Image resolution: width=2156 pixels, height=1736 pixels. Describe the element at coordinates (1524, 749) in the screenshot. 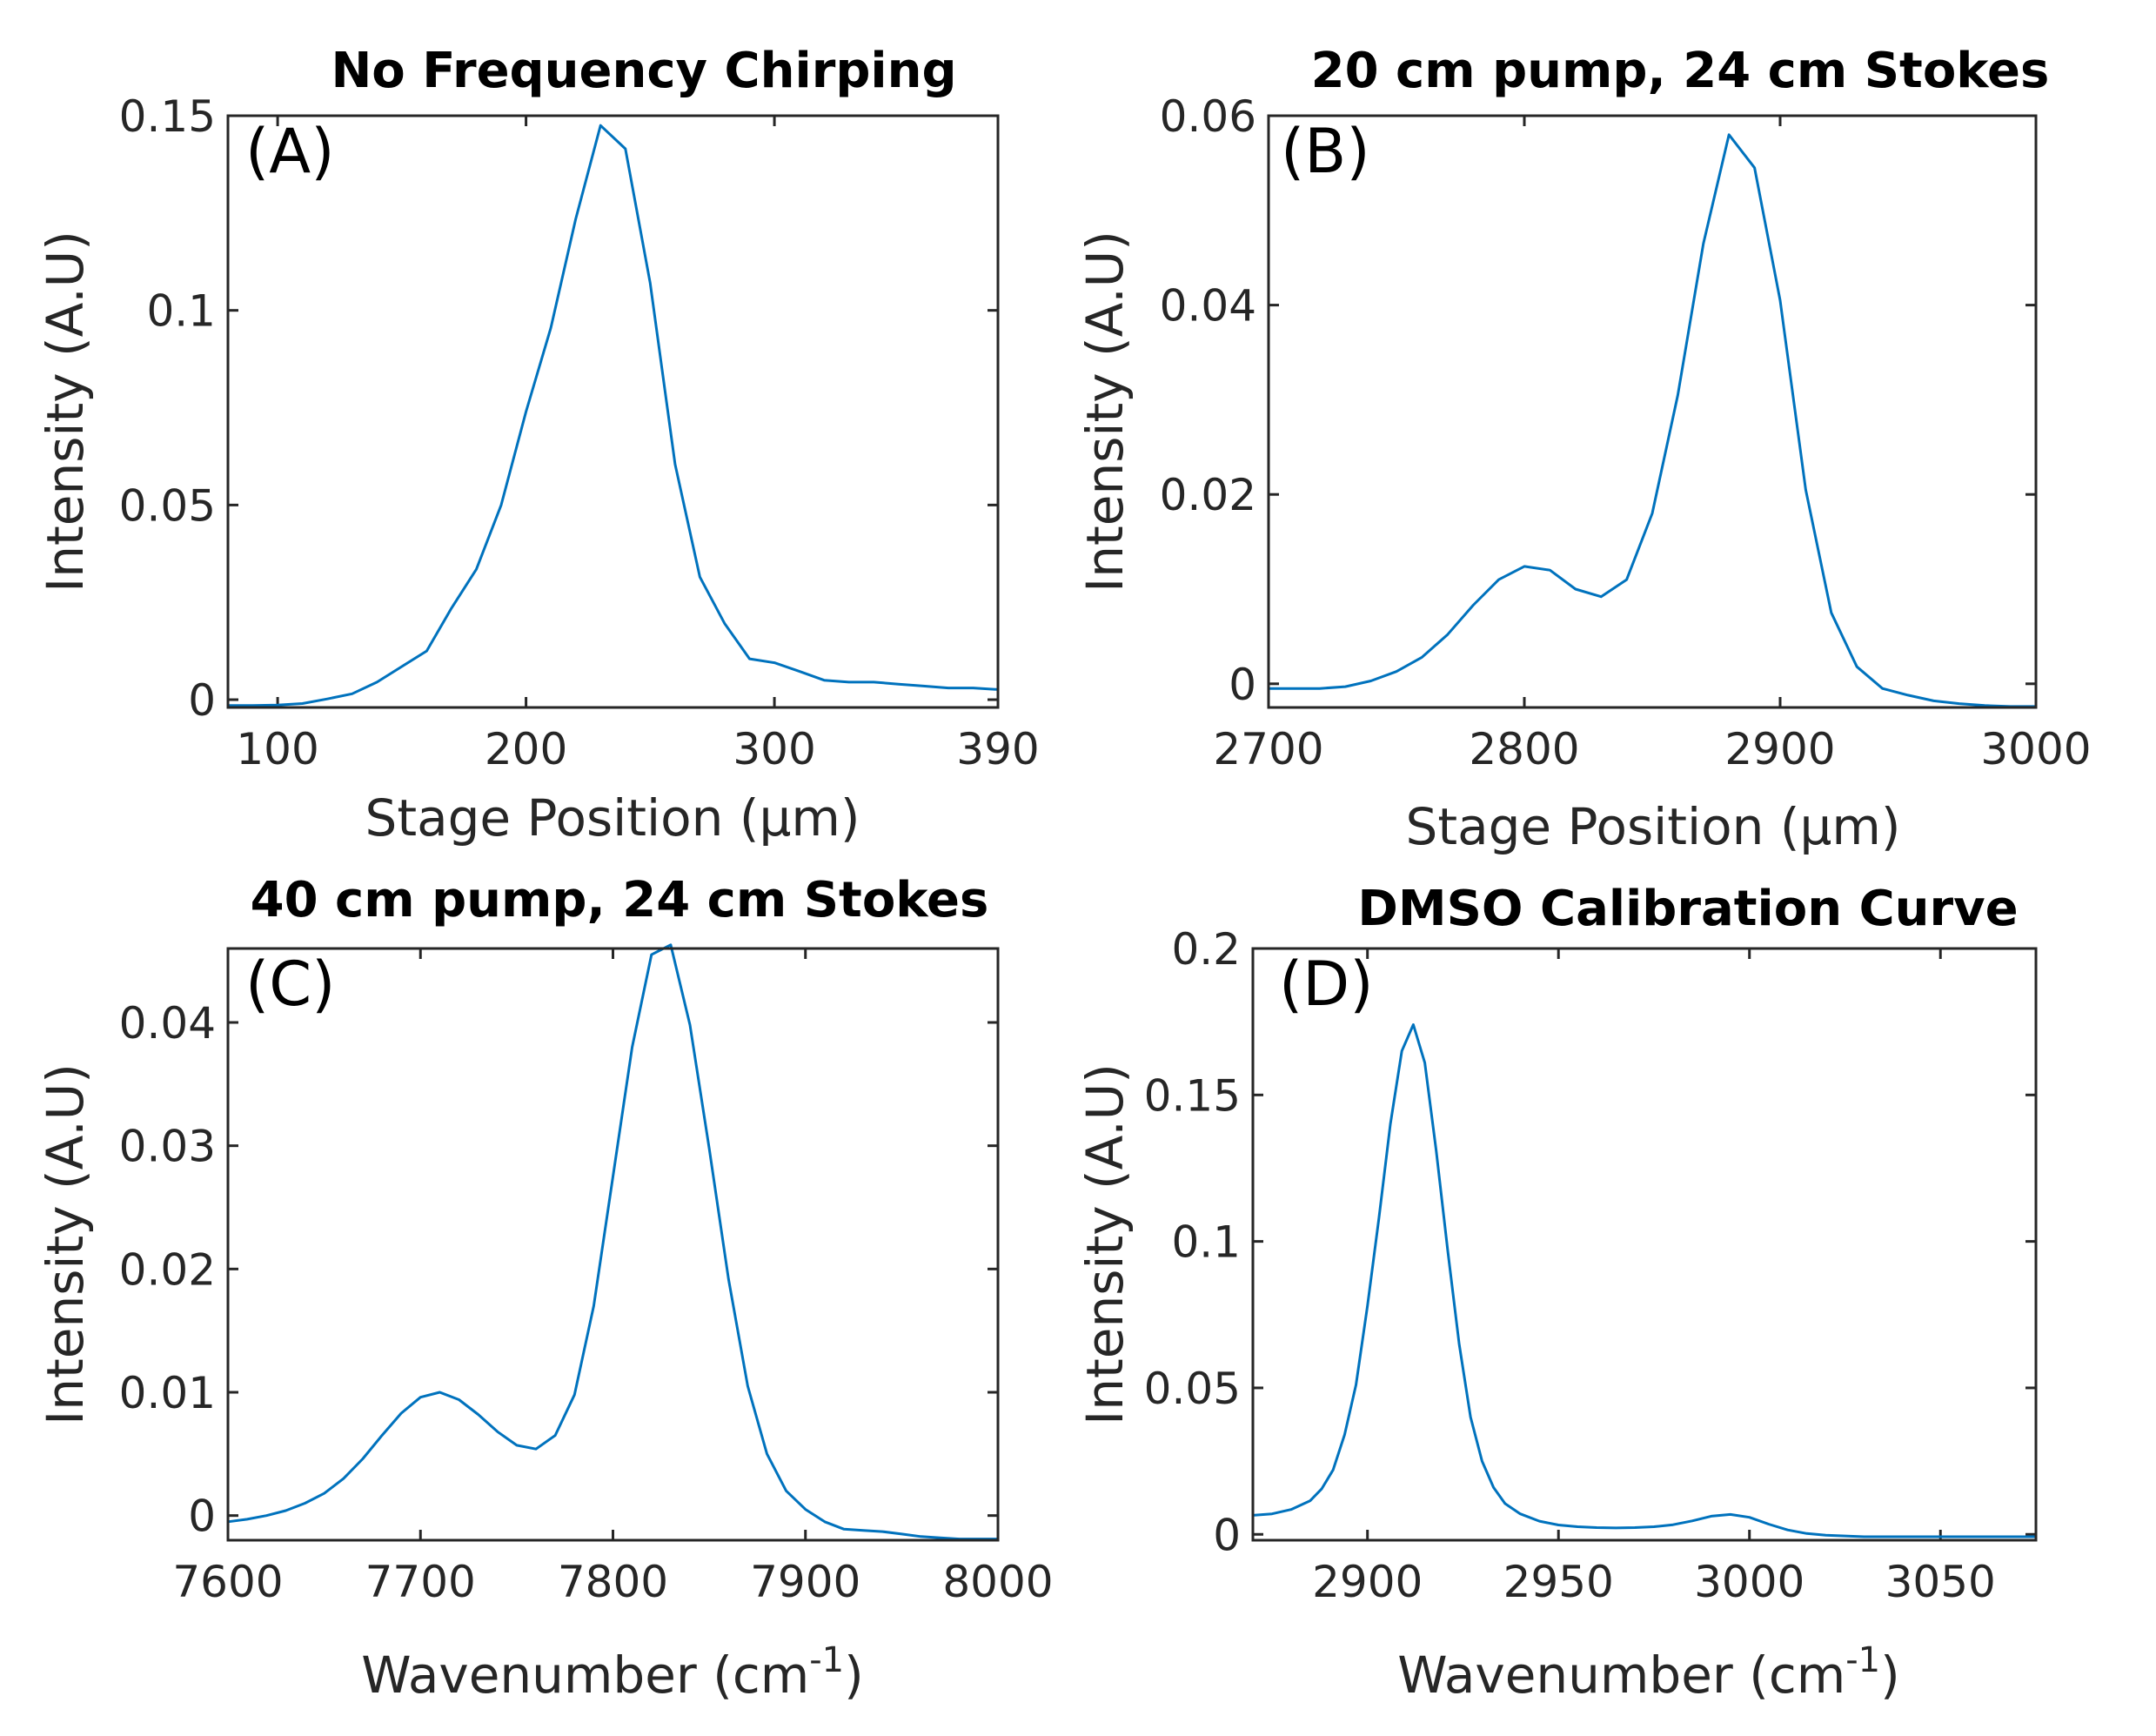

I see `panel-b-x-tick-label: 2800` at that location.